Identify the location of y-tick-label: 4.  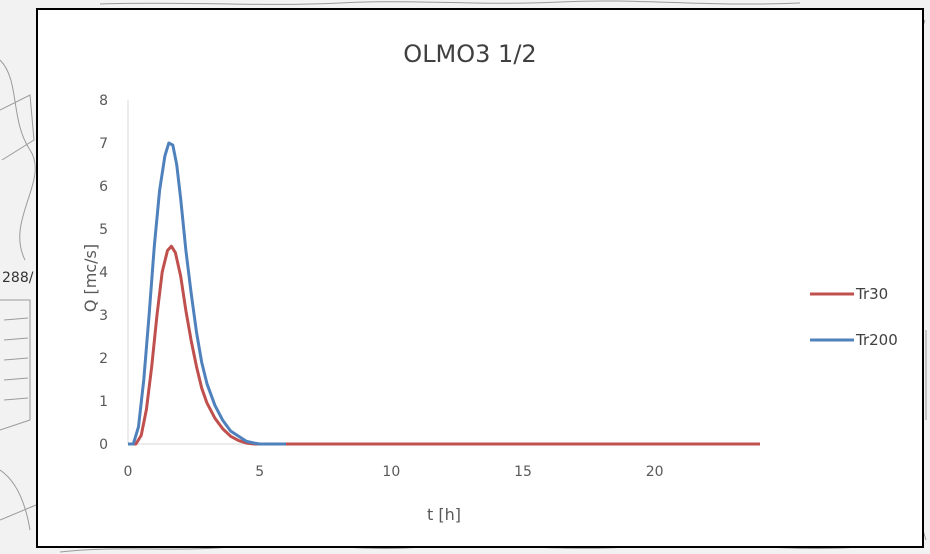
(103, 273).